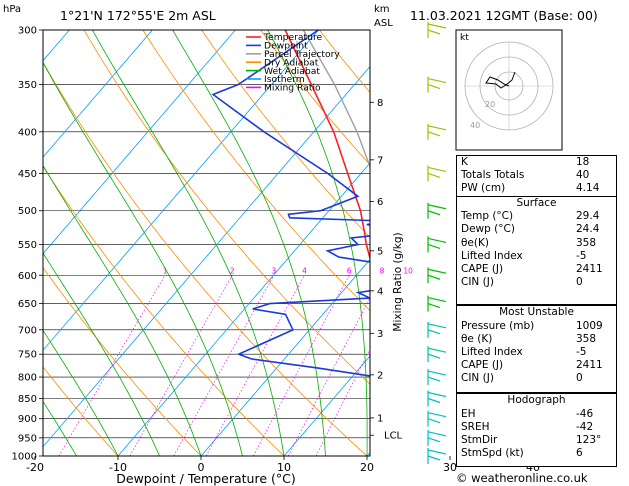 The width and height of the screenshot is (629, 486). What do you see at coordinates (27, 174) in the screenshot?
I see `pressure-tick-label: 450` at bounding box center [27, 174].